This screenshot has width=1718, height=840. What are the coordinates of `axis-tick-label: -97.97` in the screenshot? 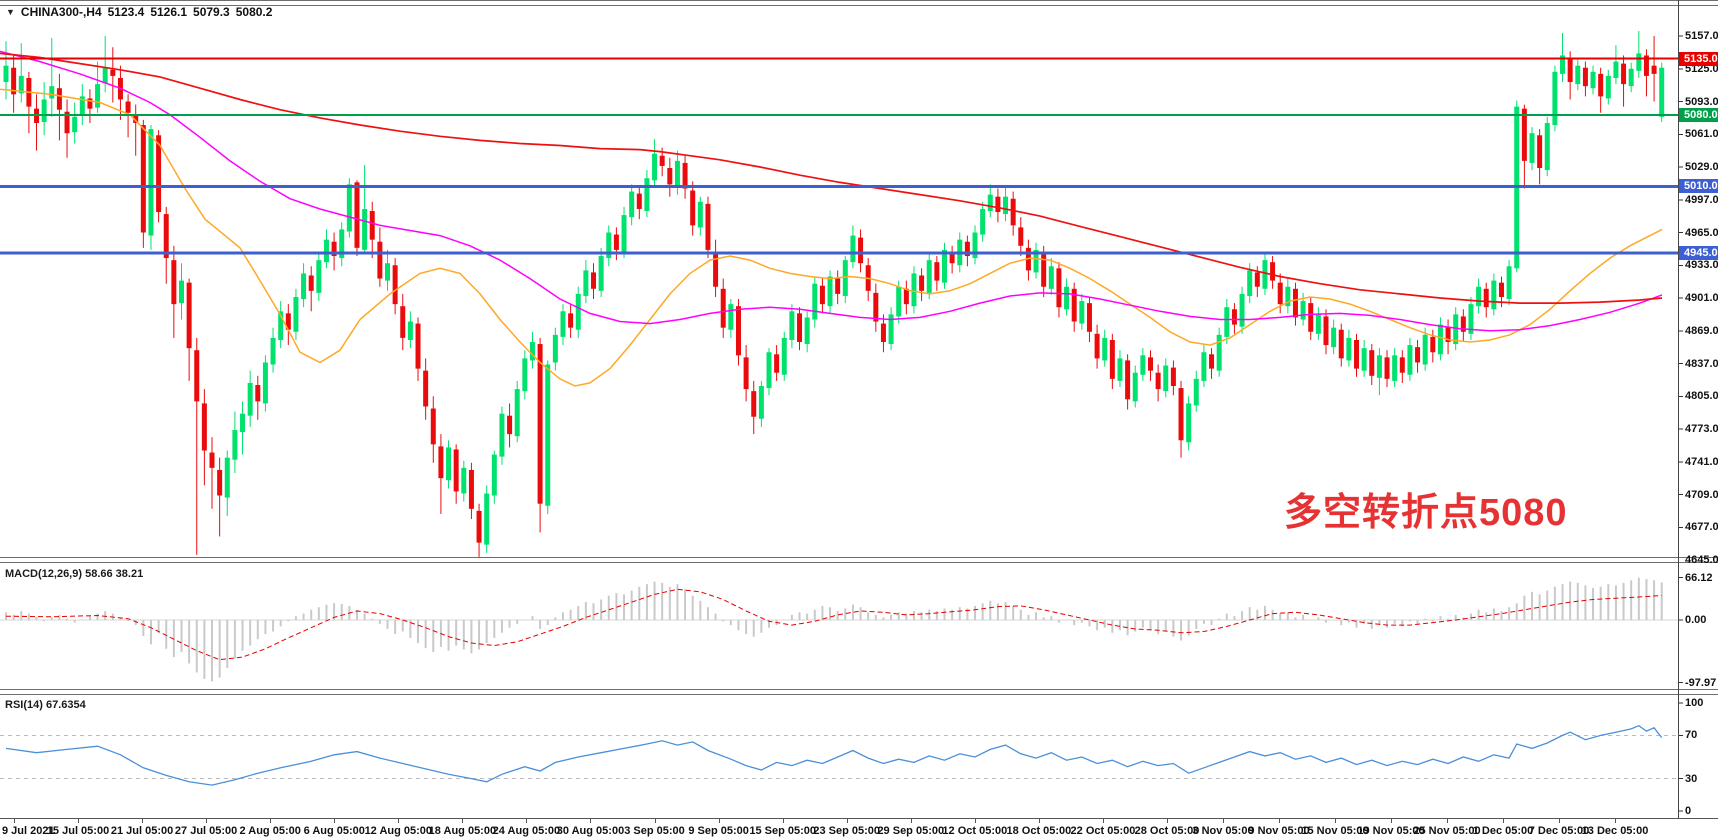 It's located at (1701, 682).